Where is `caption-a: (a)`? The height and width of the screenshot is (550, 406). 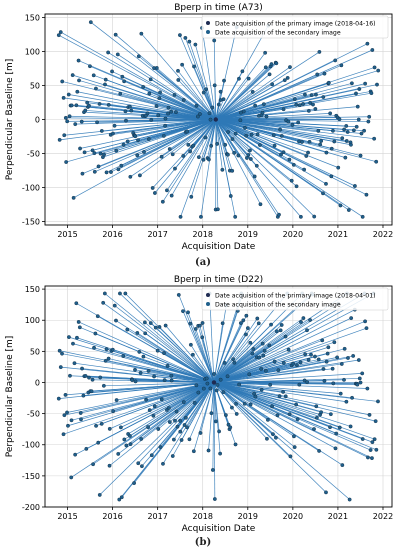
caption-a: (a) is located at coordinates (203, 262).